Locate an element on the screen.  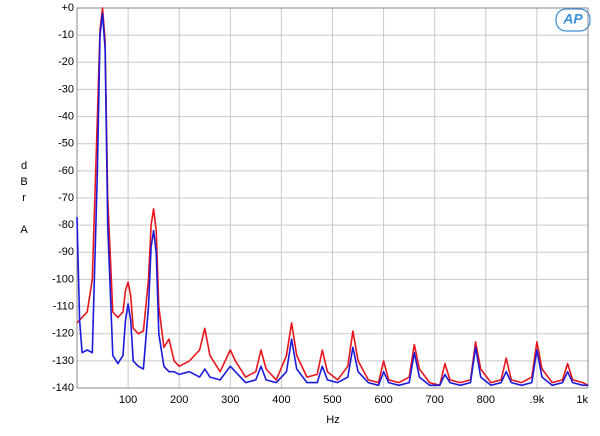
y-tick-label: -40 is located at coordinates (66, 116).